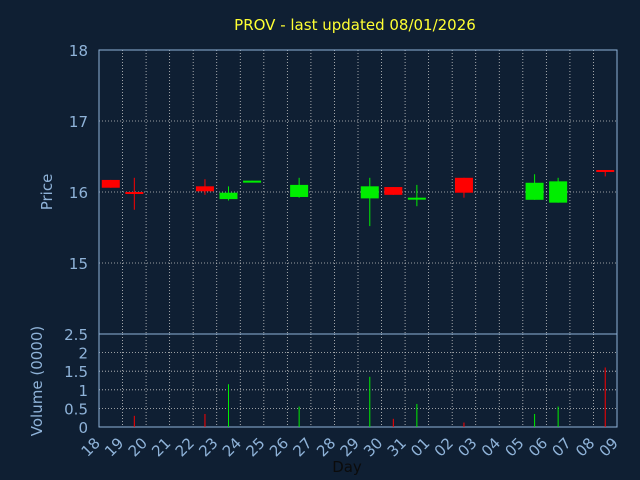  What do you see at coordinates (78, 264) in the screenshot?
I see `price-tick-label: 15` at bounding box center [78, 264].